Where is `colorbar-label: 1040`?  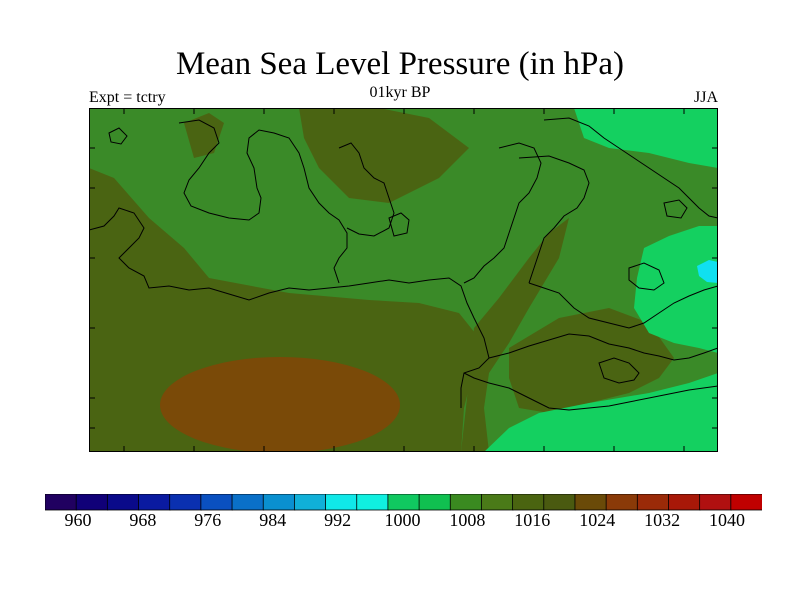
colorbar-label: 1040 is located at coordinates (727, 520).